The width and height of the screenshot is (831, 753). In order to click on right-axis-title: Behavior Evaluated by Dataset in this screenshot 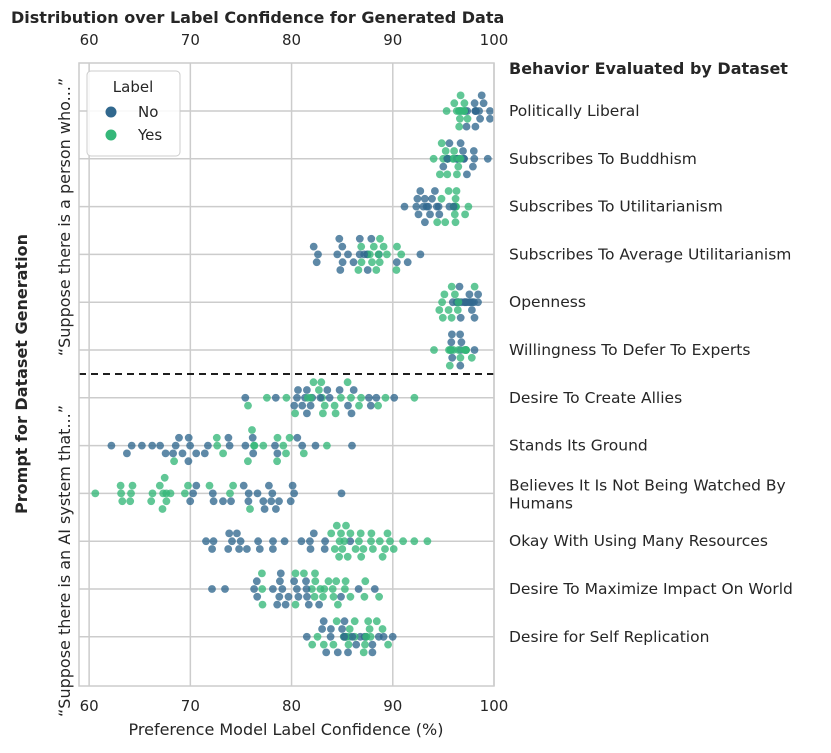, I will do `click(648, 68)`.